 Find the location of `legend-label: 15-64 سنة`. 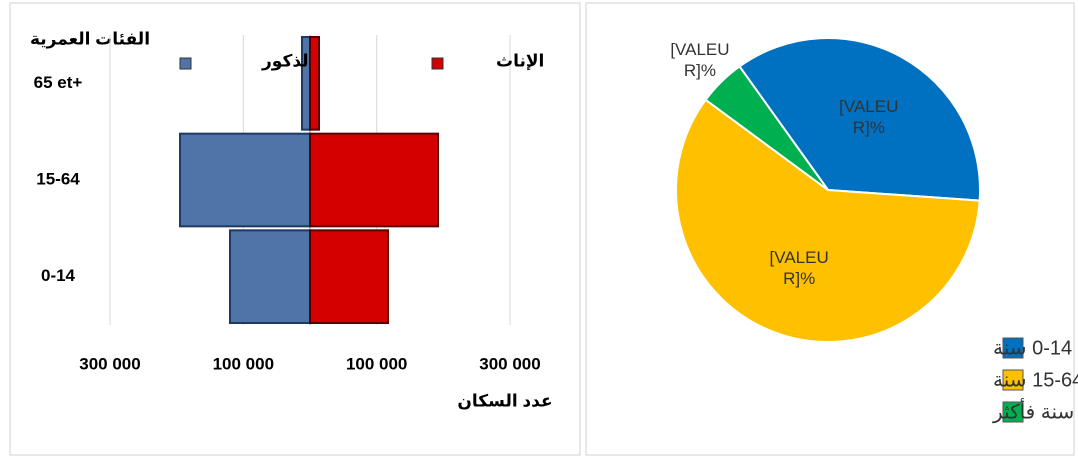

legend-label: 15-64 سنة is located at coordinates (1035, 380).